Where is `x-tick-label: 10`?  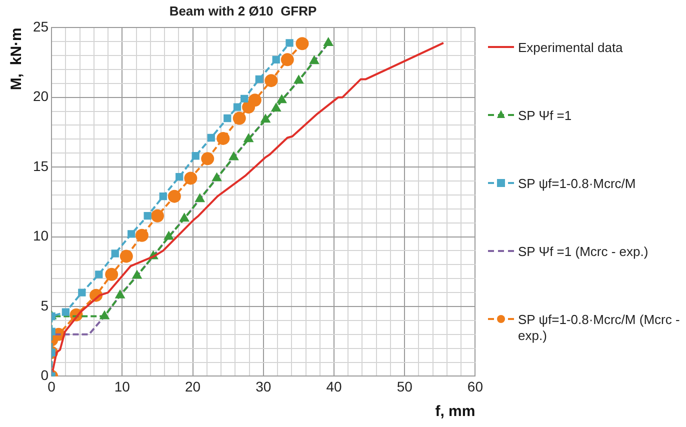 x-tick-label: 10 is located at coordinates (122, 386).